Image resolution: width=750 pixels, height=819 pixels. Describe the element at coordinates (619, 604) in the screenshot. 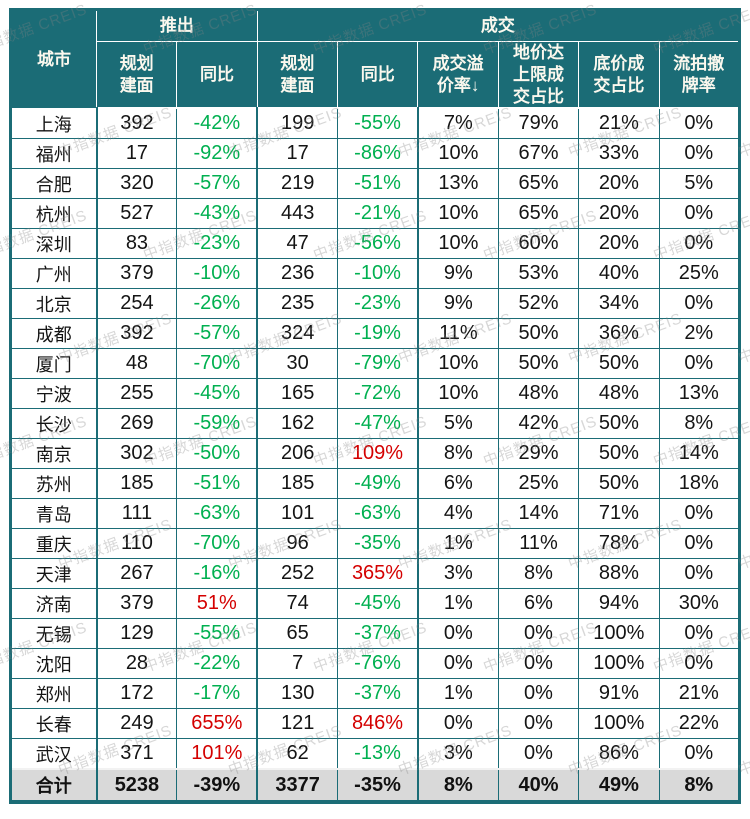

I see `value-cell: 94%` at that location.